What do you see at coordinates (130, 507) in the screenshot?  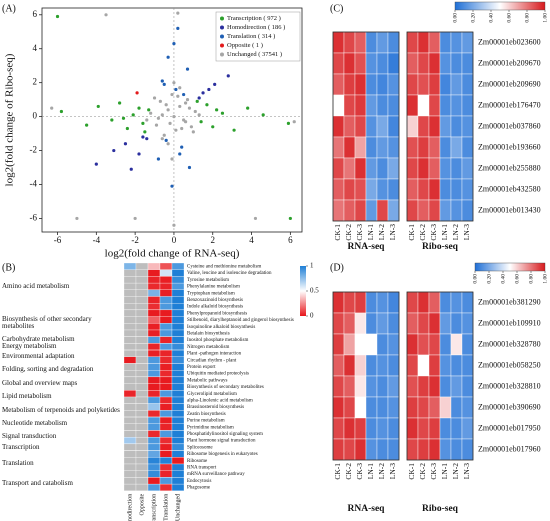 I see `column-label: Homodirection` at bounding box center [130, 507].